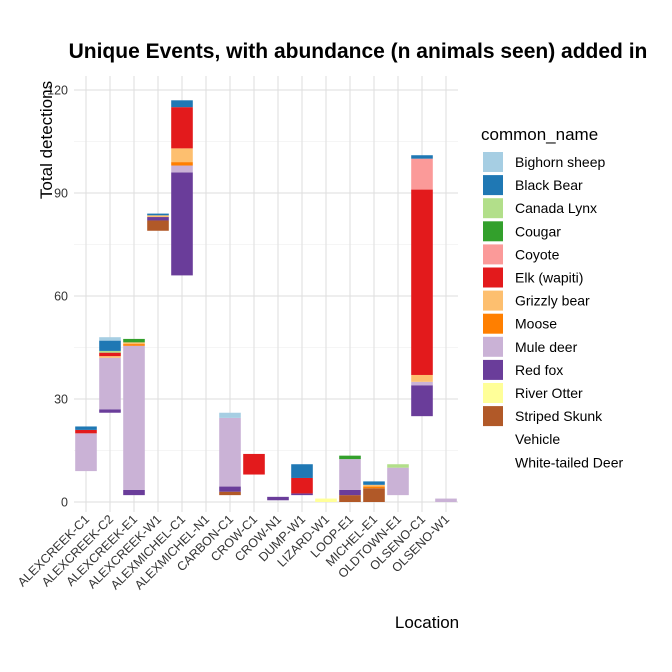 This screenshot has width=672, height=672. I want to click on legend-label: Elk (wapiti), so click(549, 278).